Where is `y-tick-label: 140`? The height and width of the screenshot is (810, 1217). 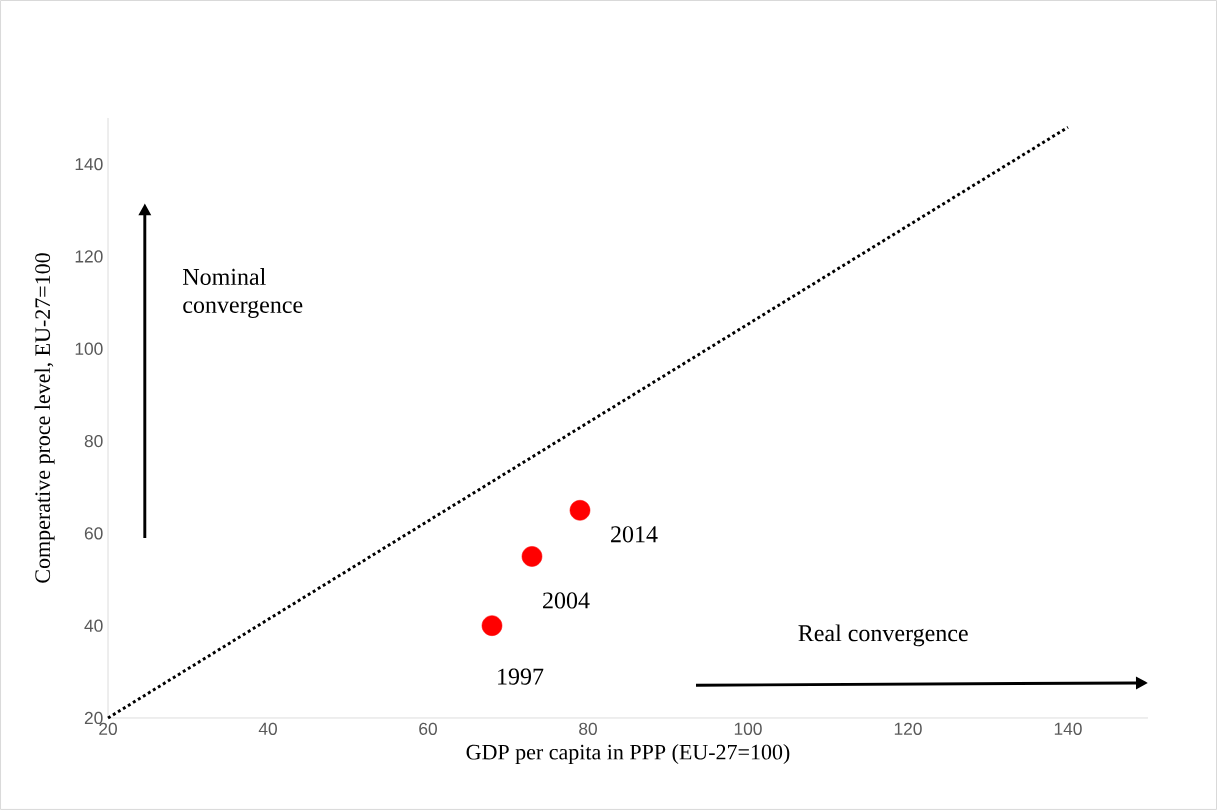 y-tick-label: 140 is located at coordinates (89, 164).